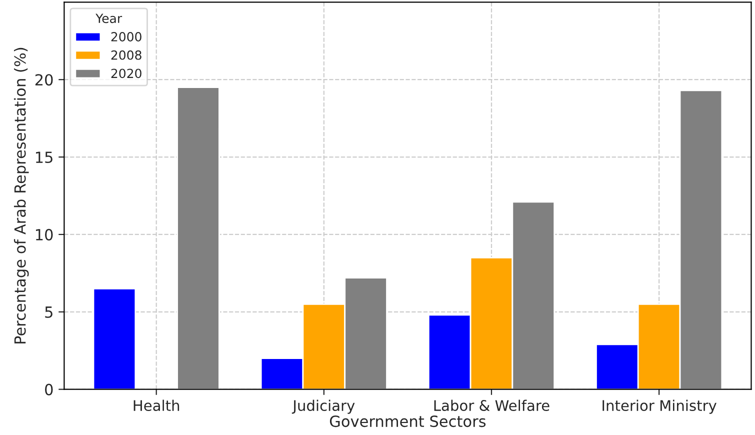  What do you see at coordinates (109, 19) in the screenshot?
I see `legend-title: Year` at bounding box center [109, 19].